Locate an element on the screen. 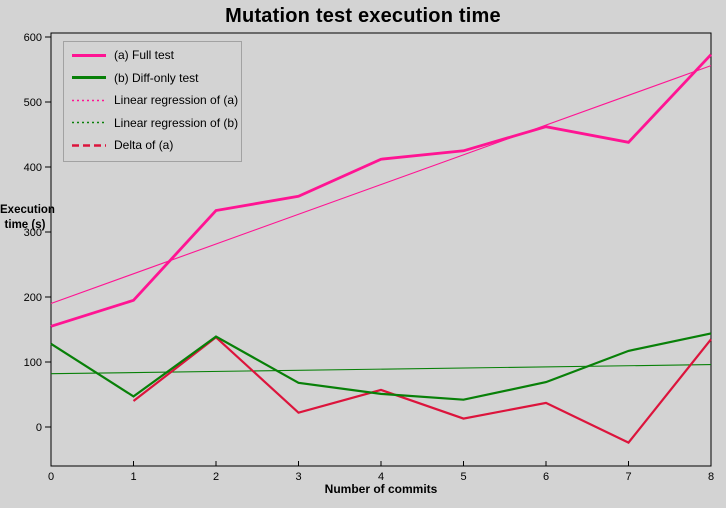  legend-label: Delta of (a) is located at coordinates (144, 145).